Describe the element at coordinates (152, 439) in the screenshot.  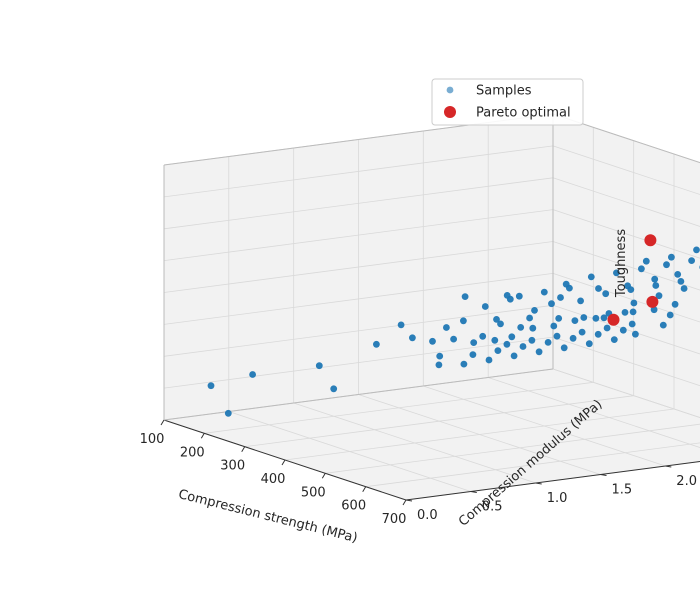
I see `x-tick-label-0: 100` at that location.